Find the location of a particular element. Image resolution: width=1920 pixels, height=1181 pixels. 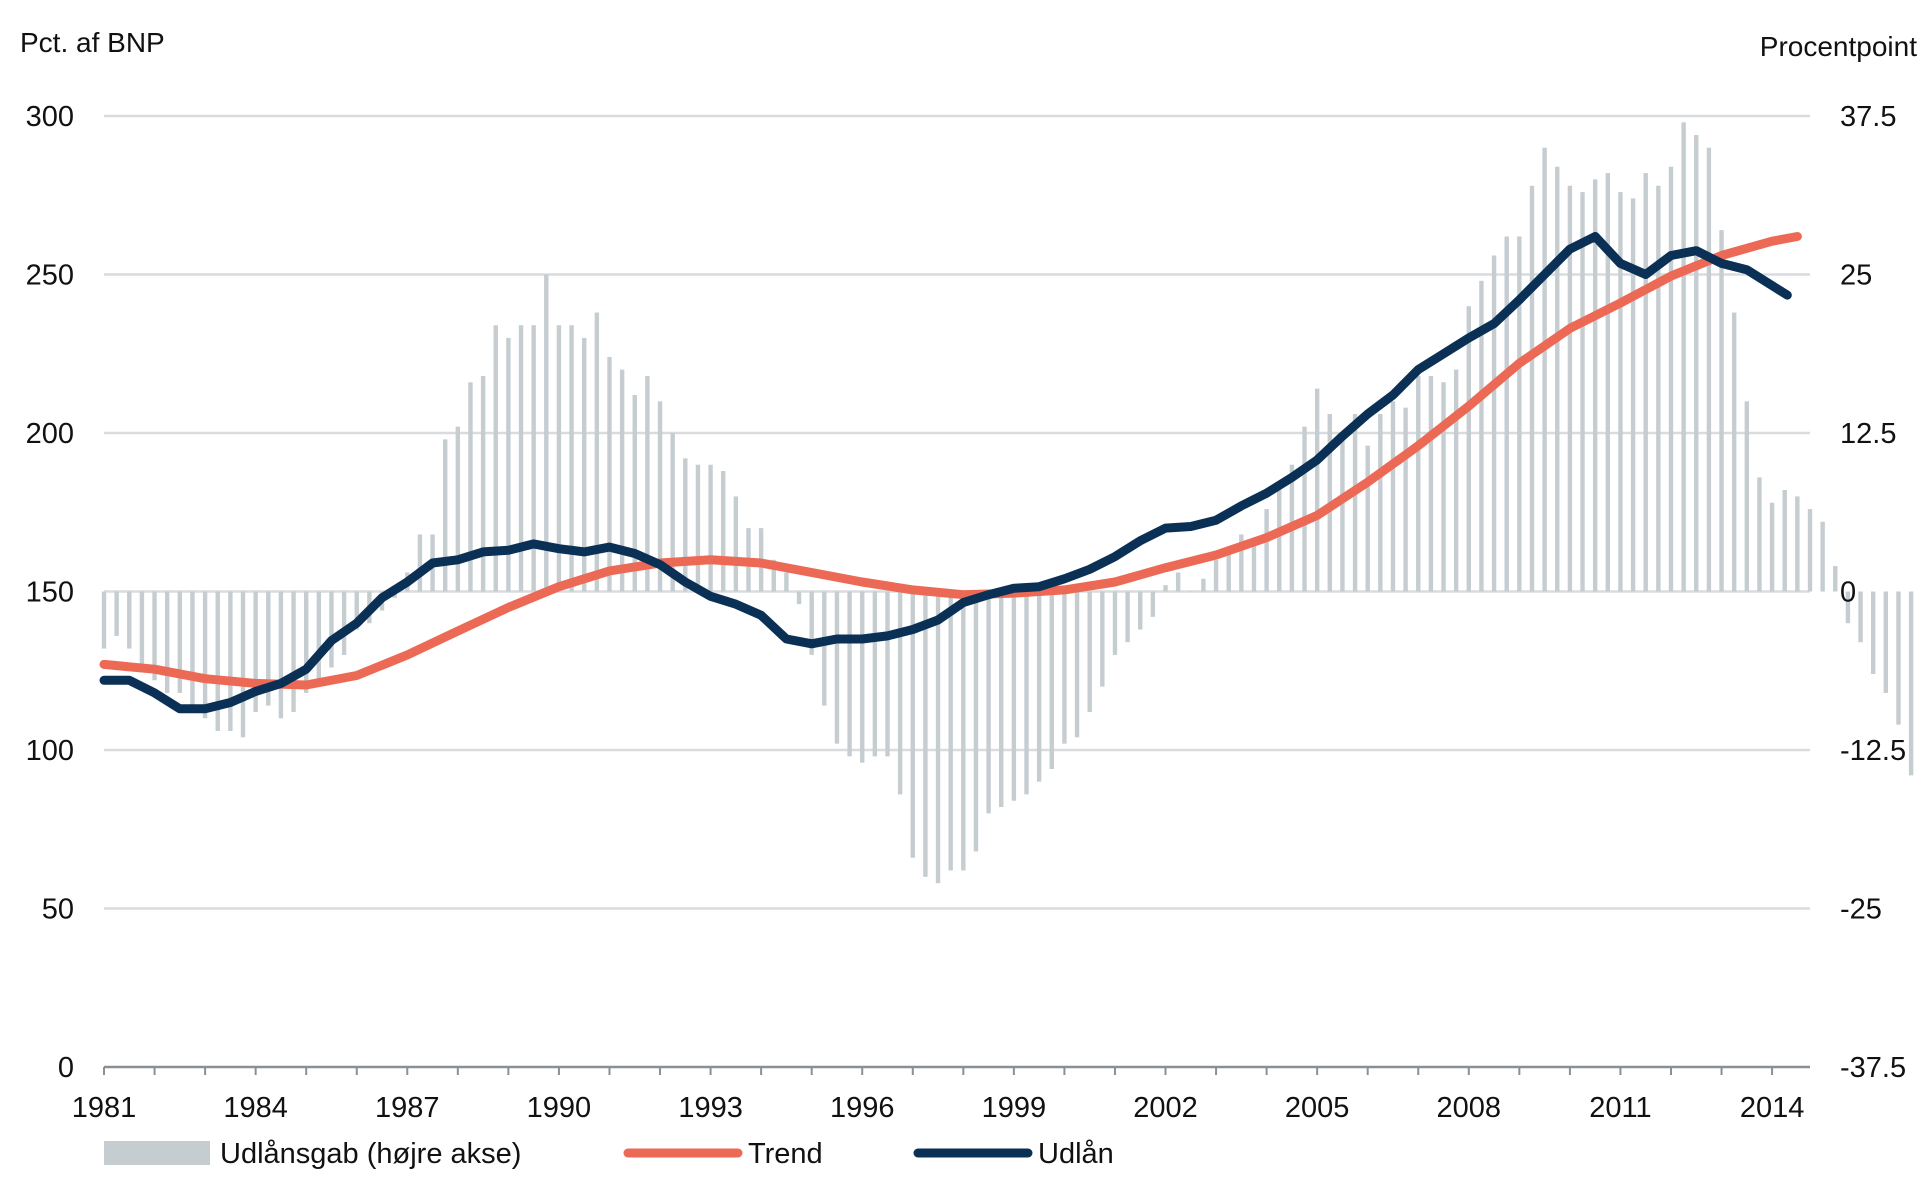

x-tick-label: 1993 is located at coordinates (710, 1108).